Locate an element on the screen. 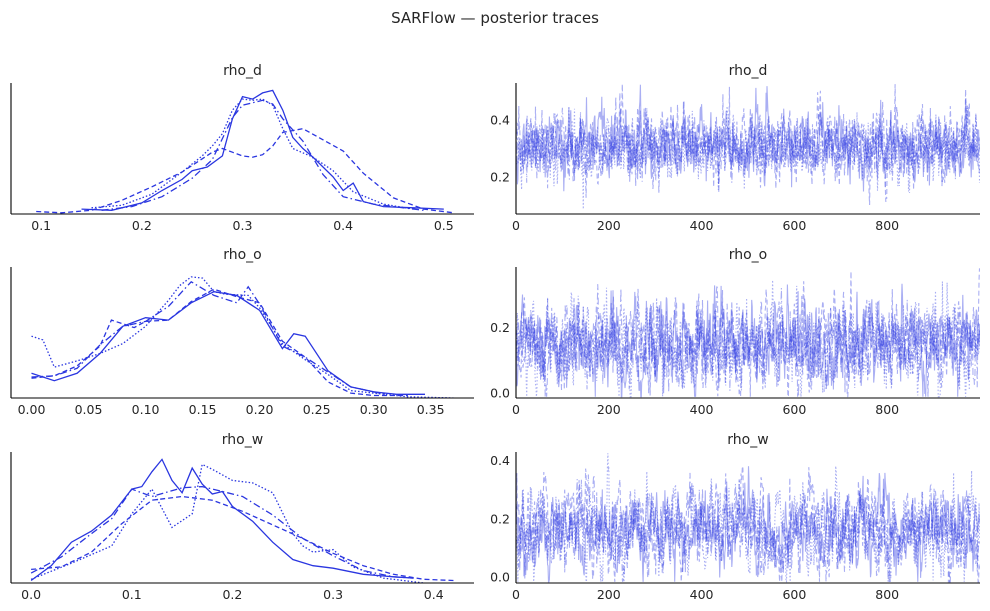 The width and height of the screenshot is (990, 611). x-tick-label: 0.00 is located at coordinates (32, 409).